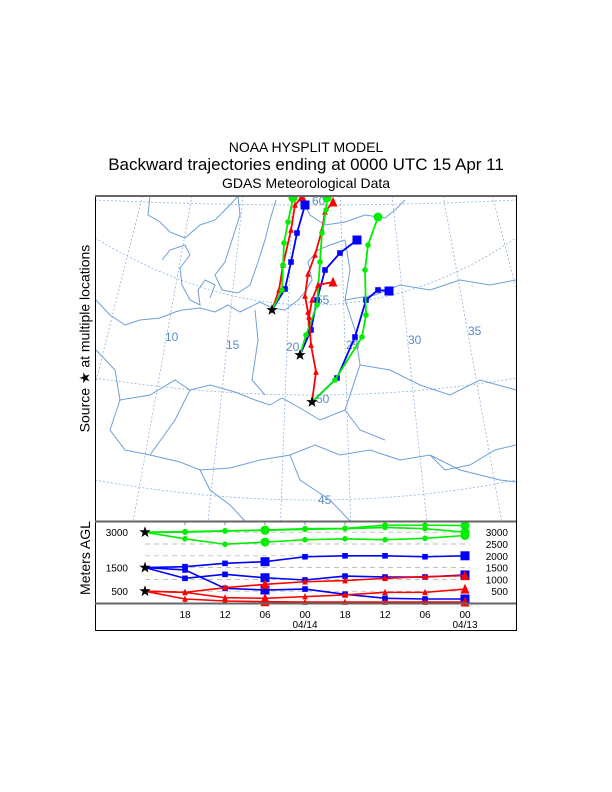 The width and height of the screenshot is (612, 792). I want to click on longitude-label: 30, so click(415, 340).